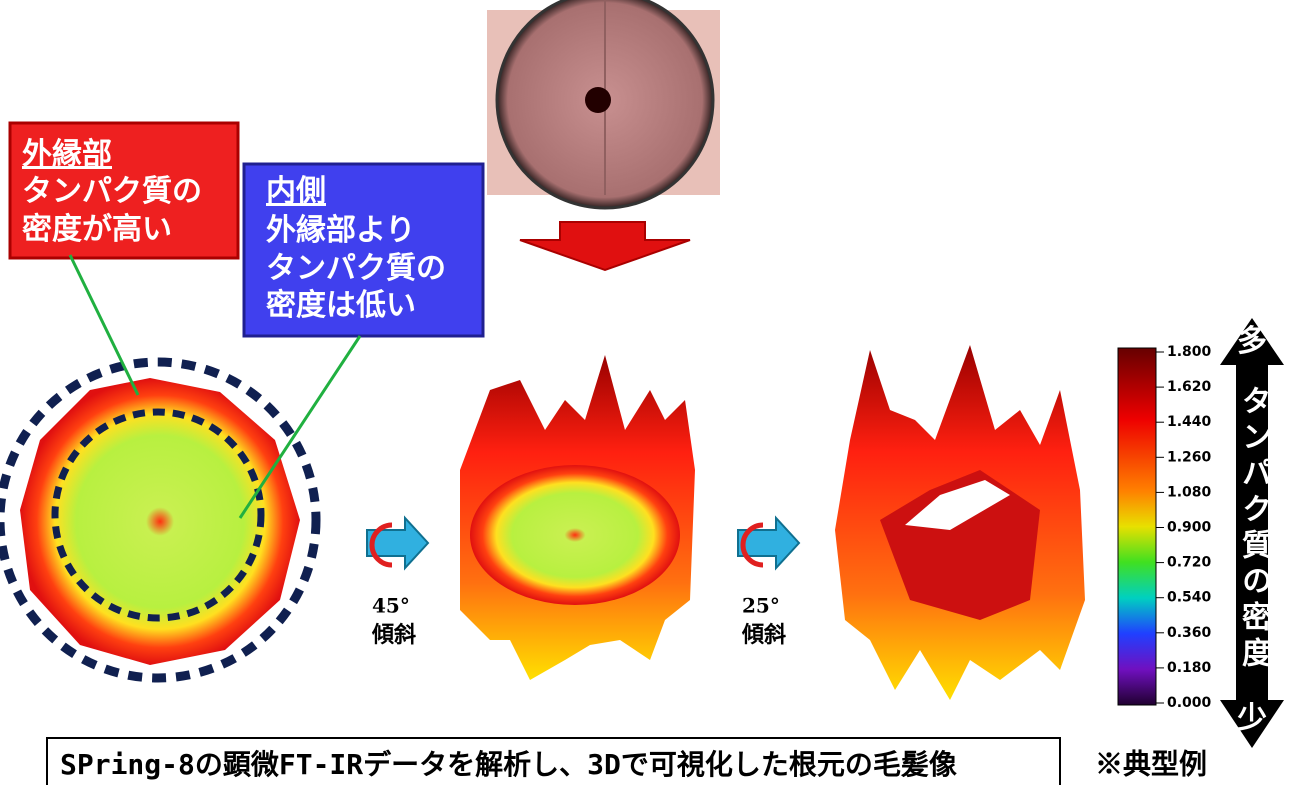  What do you see at coordinates (340, 230) in the screenshot?
I see `callout-line: 外縁部より` at bounding box center [340, 230].